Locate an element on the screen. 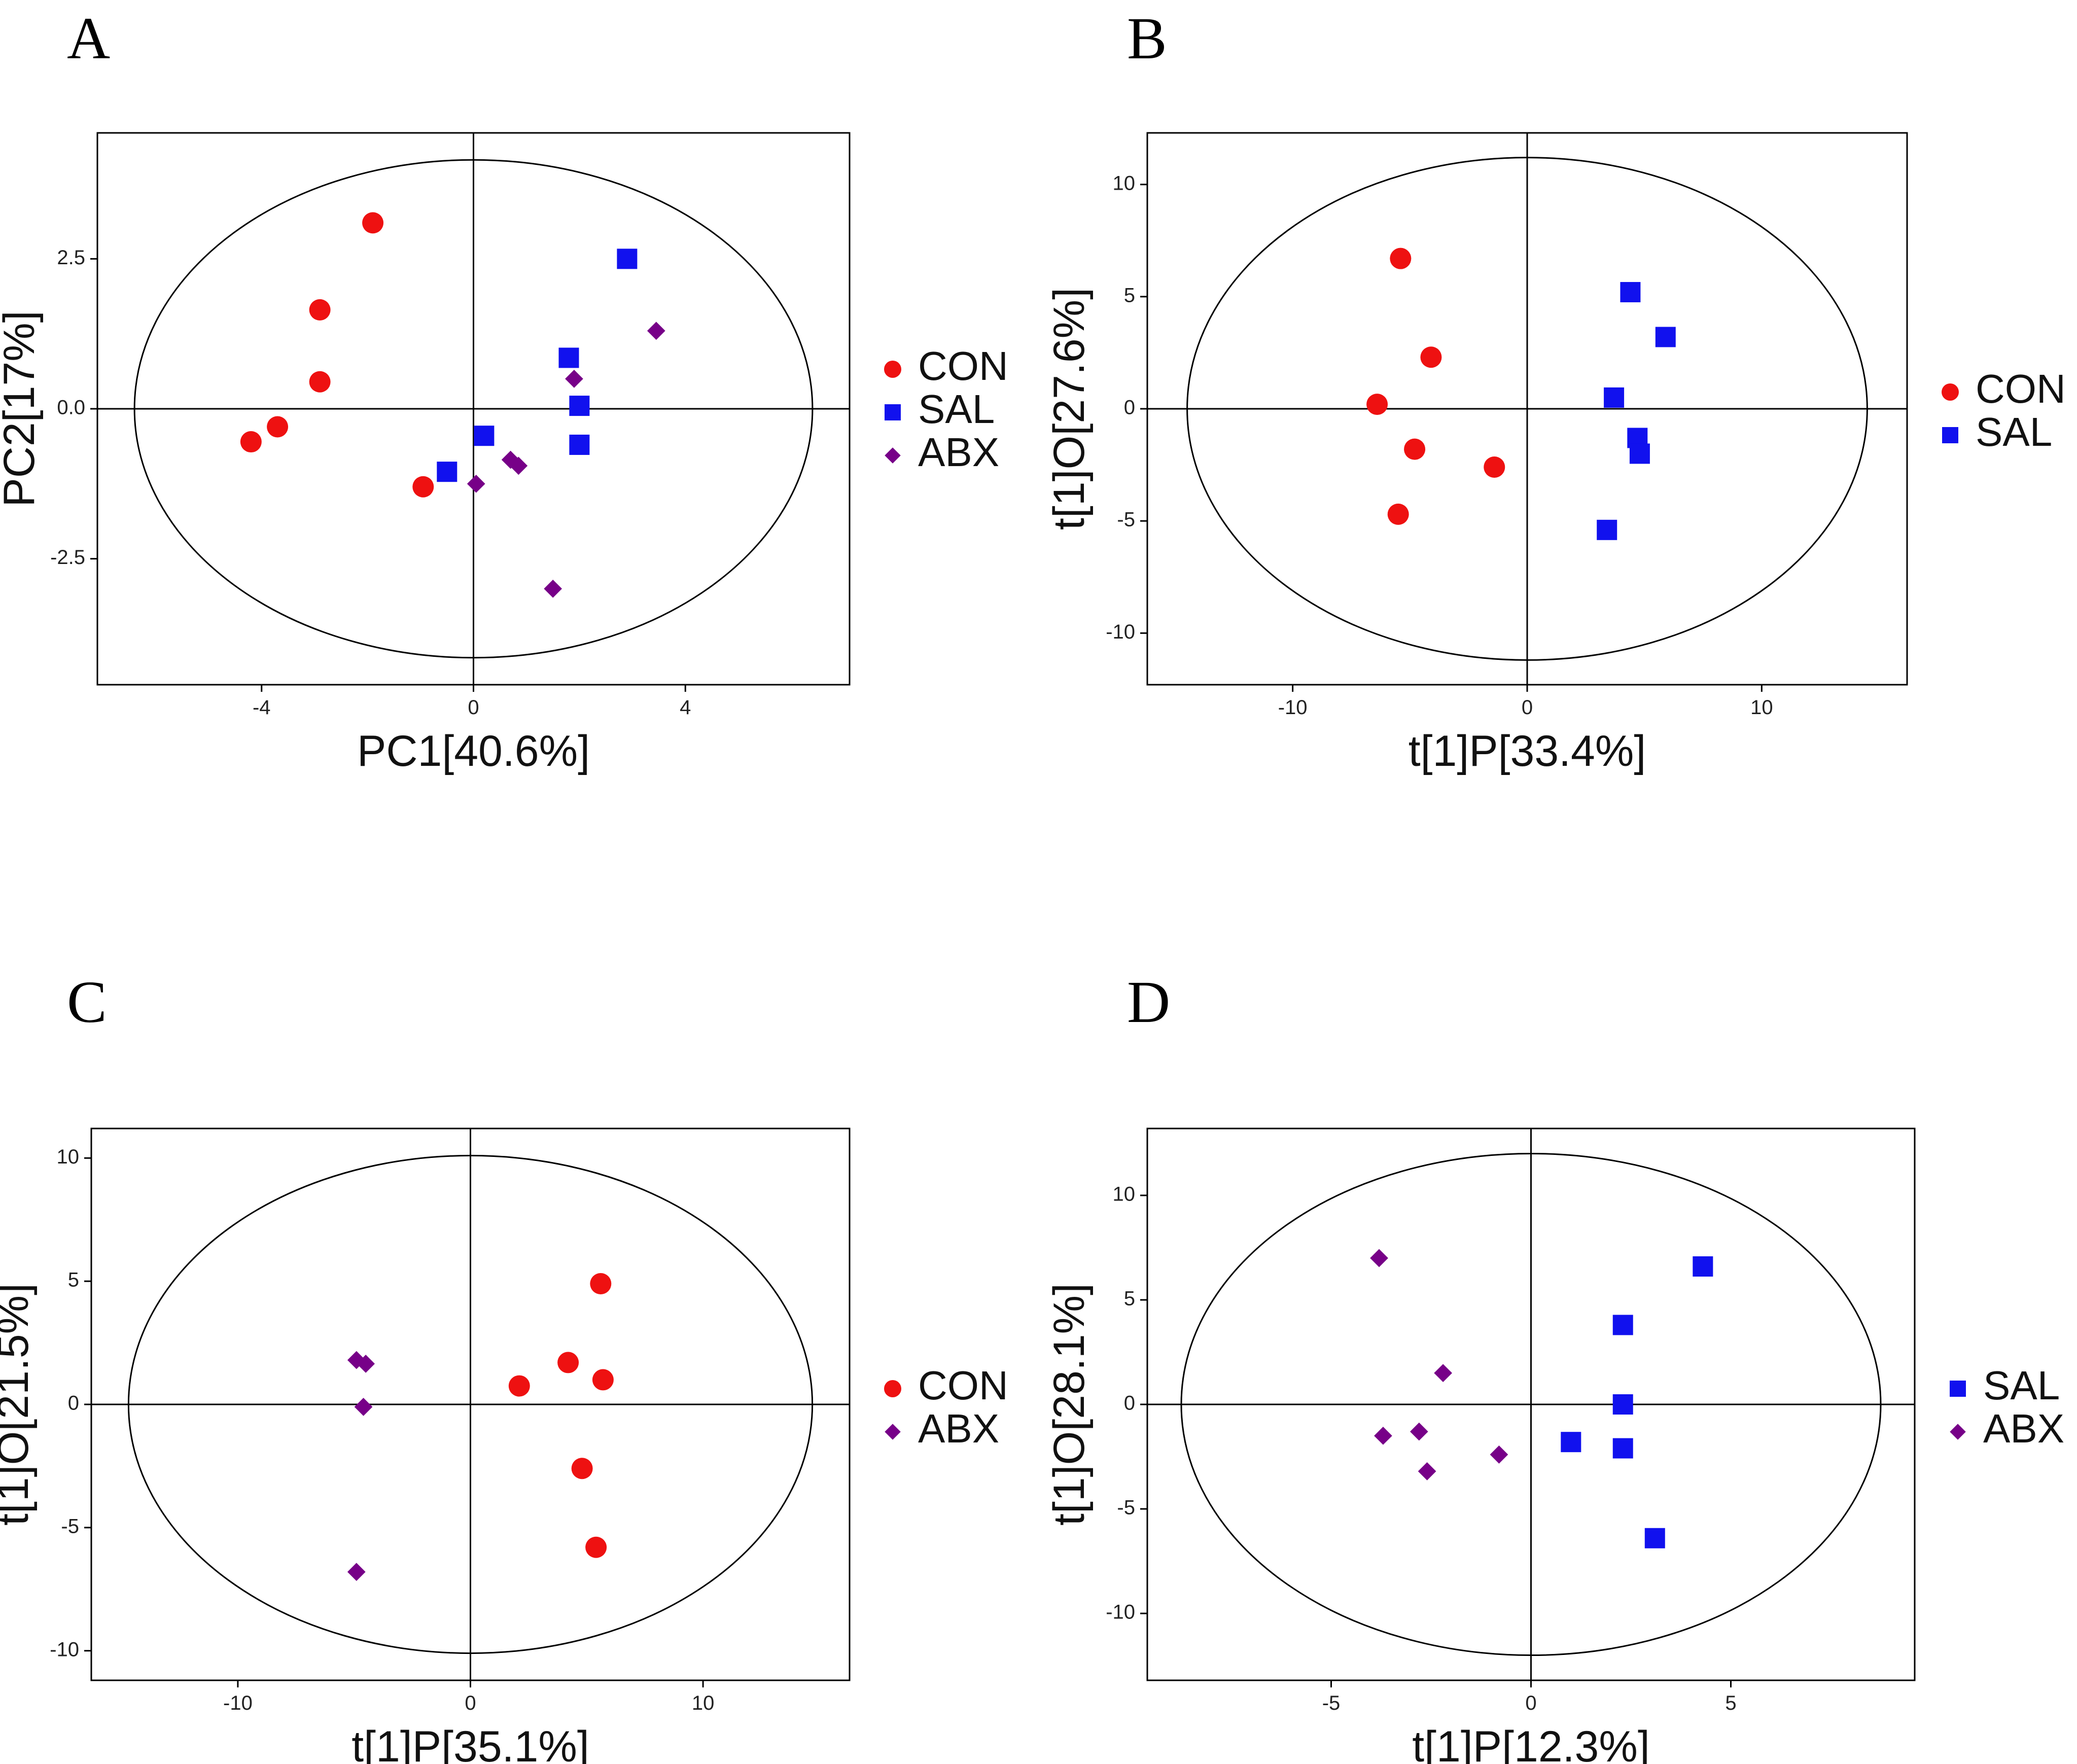 This screenshot has height=1764, width=2077. y-tick-label: -2.5 is located at coordinates (67, 557).